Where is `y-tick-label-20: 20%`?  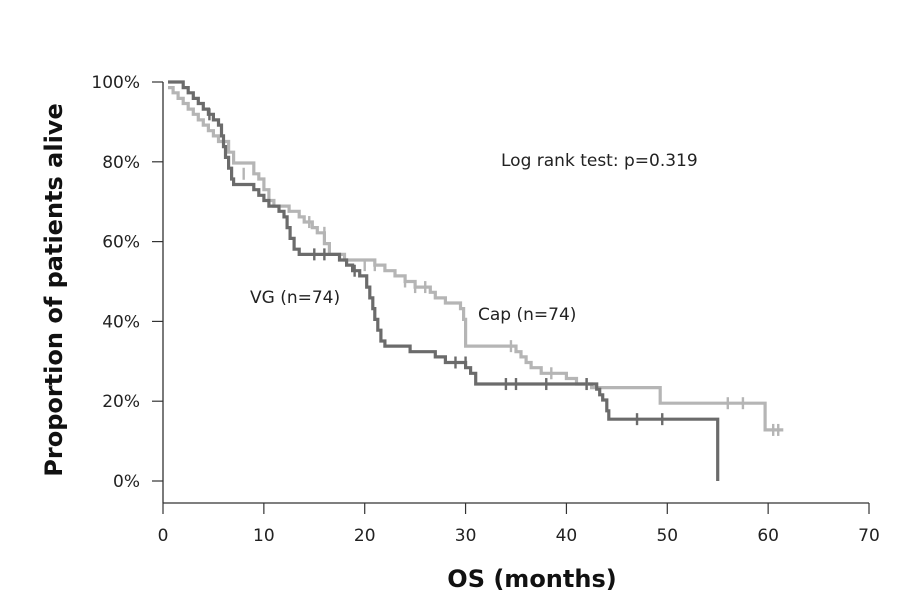
y-tick-label-20: 20% is located at coordinates (121, 402).